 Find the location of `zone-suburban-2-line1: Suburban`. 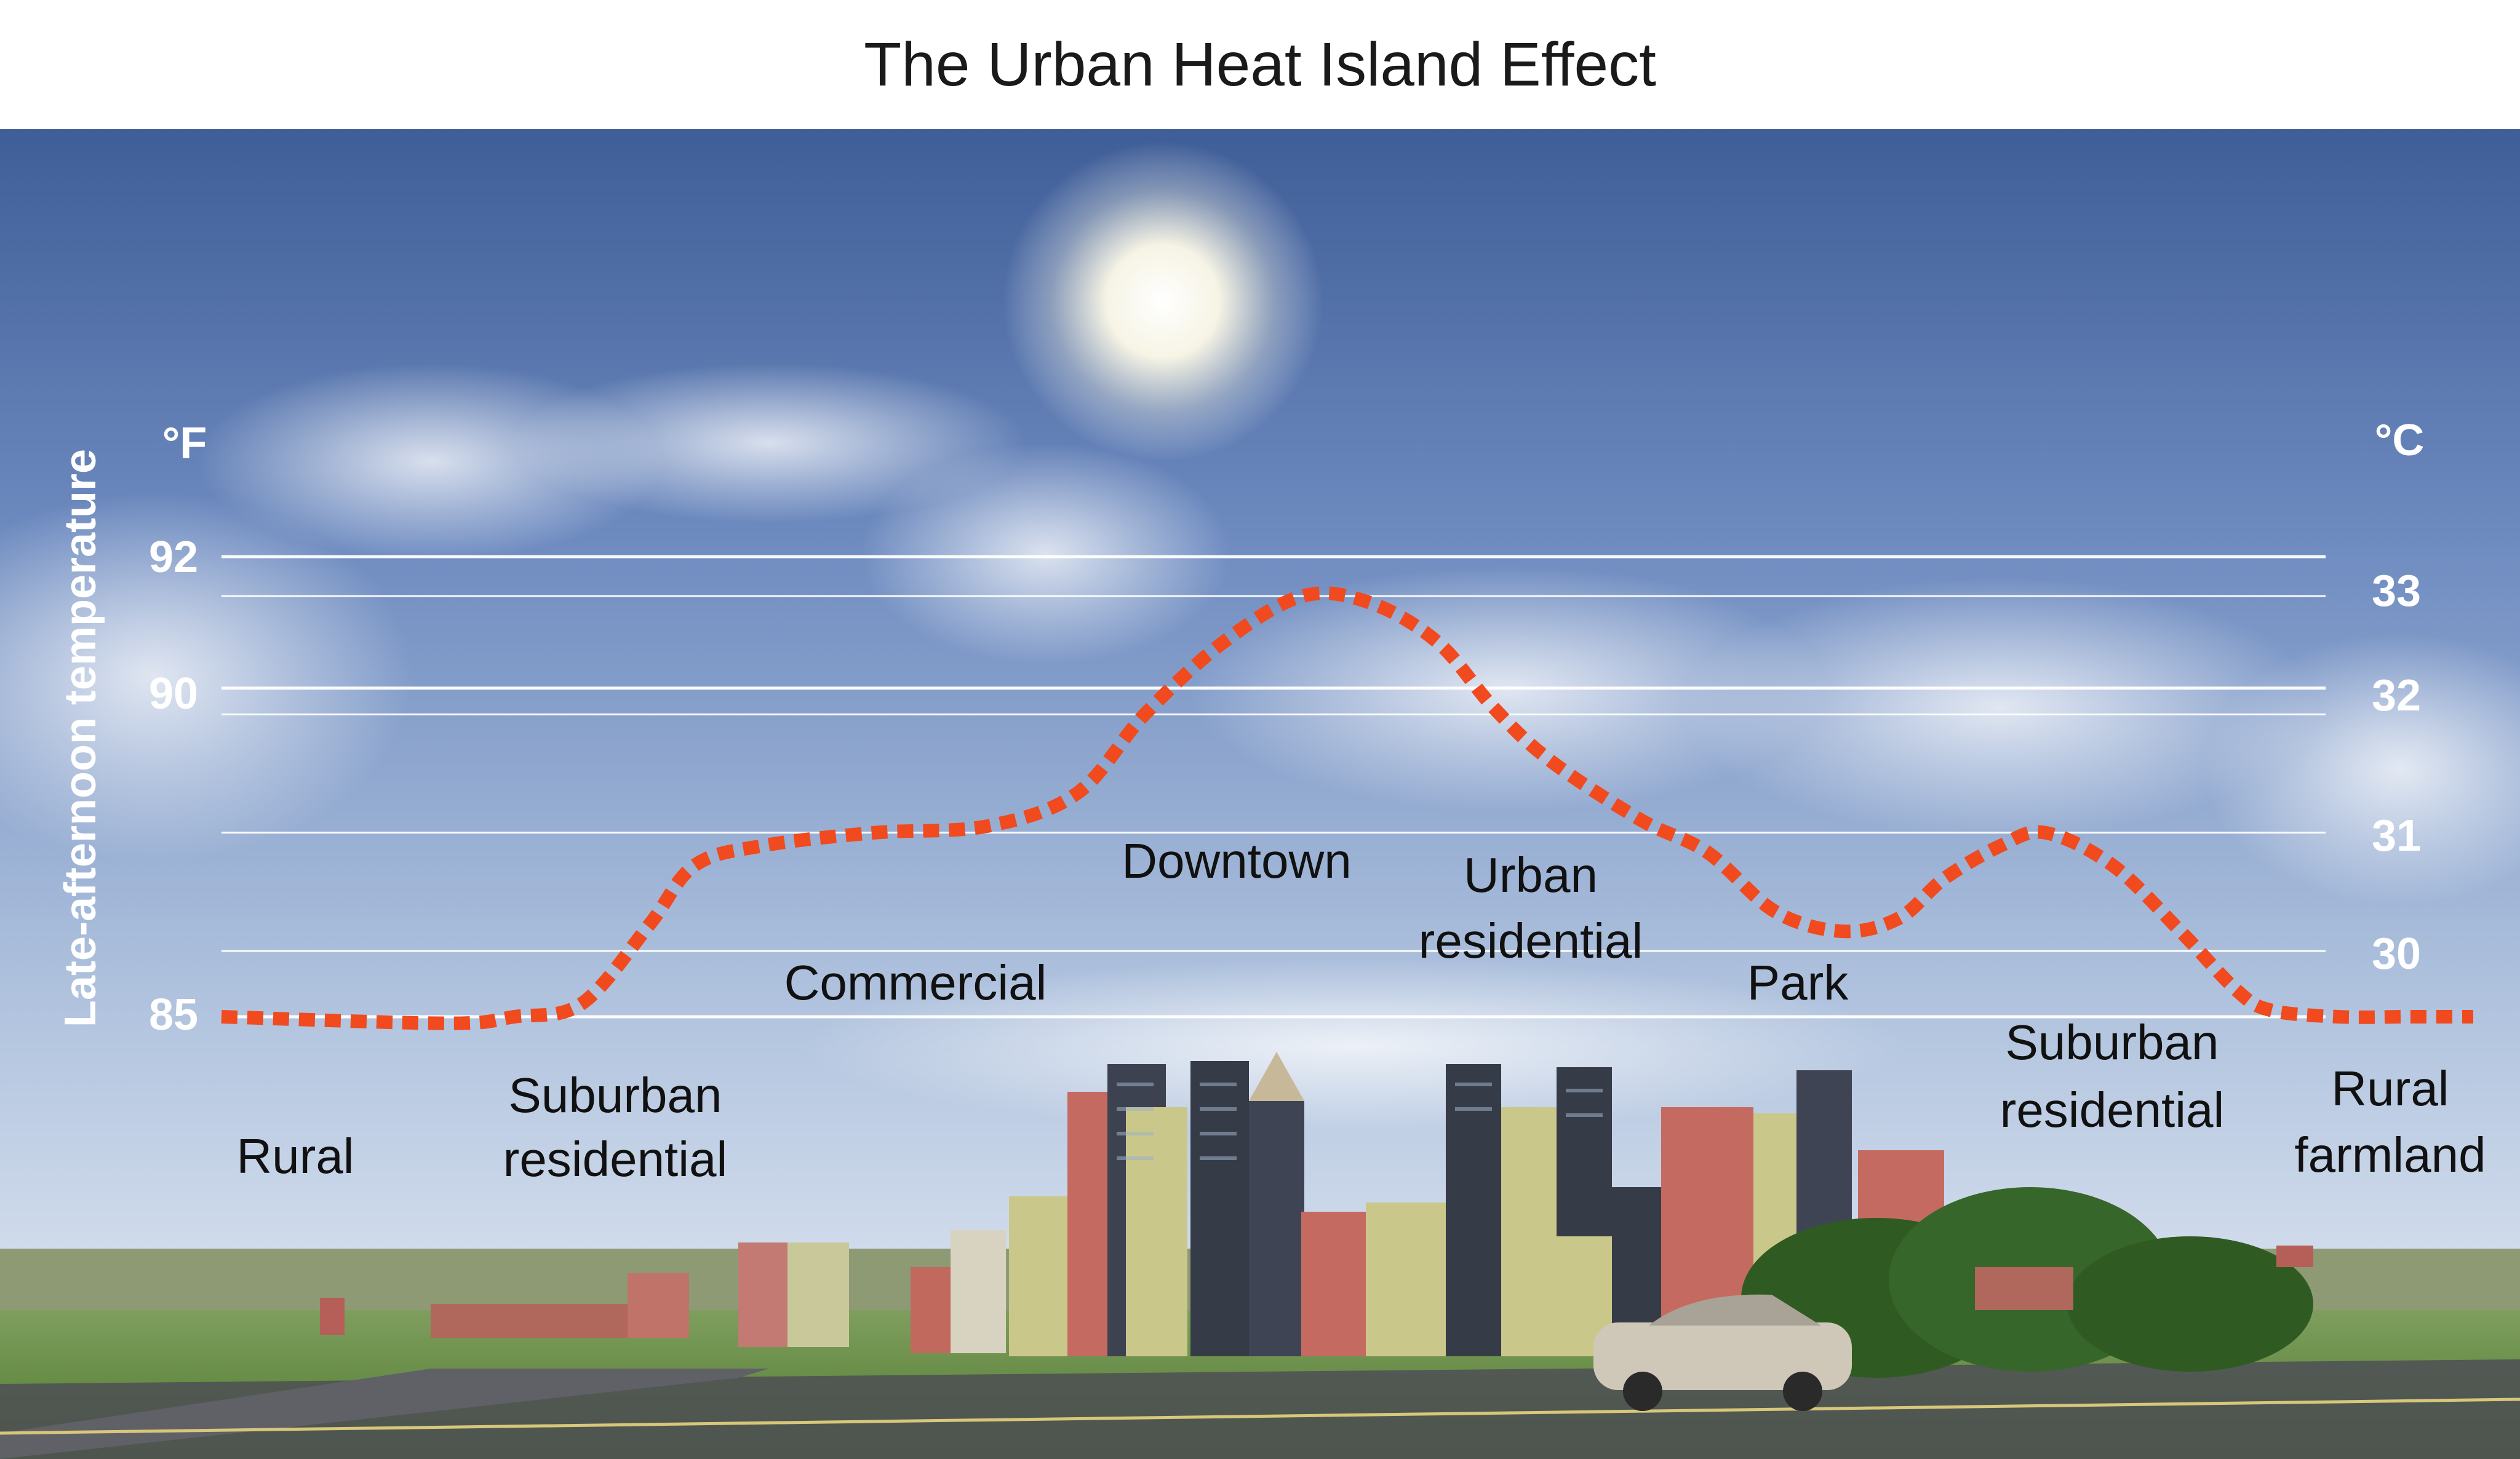

zone-suburban-2-line1: Suburban is located at coordinates (2112, 1042).